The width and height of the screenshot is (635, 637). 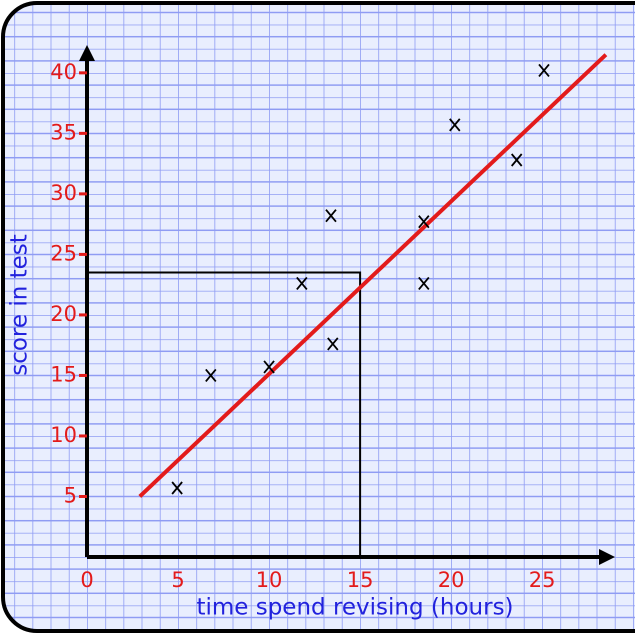 I want to click on x-tick-label: 25, so click(x=542, y=580).